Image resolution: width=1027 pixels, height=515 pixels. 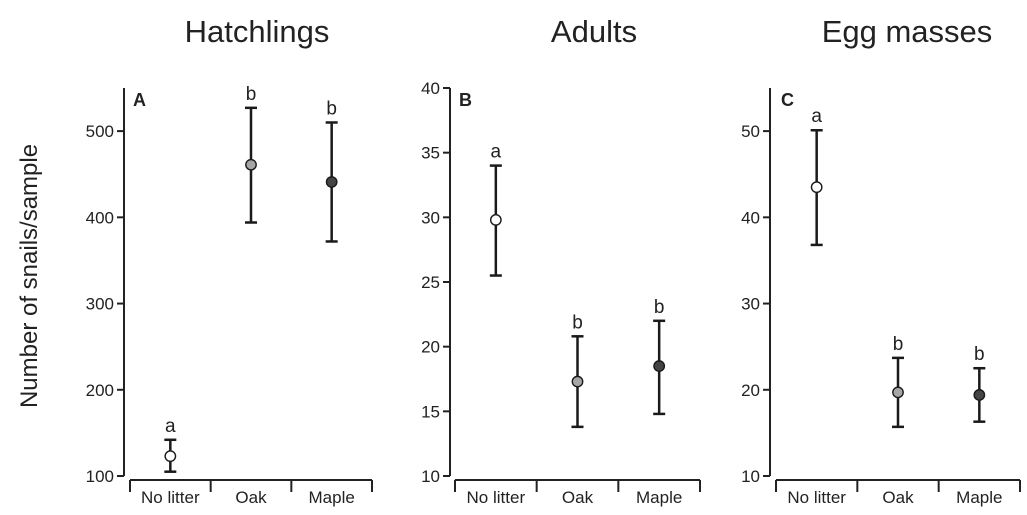 I want to click on panel-title: Hatchlings, so click(x=257, y=31).